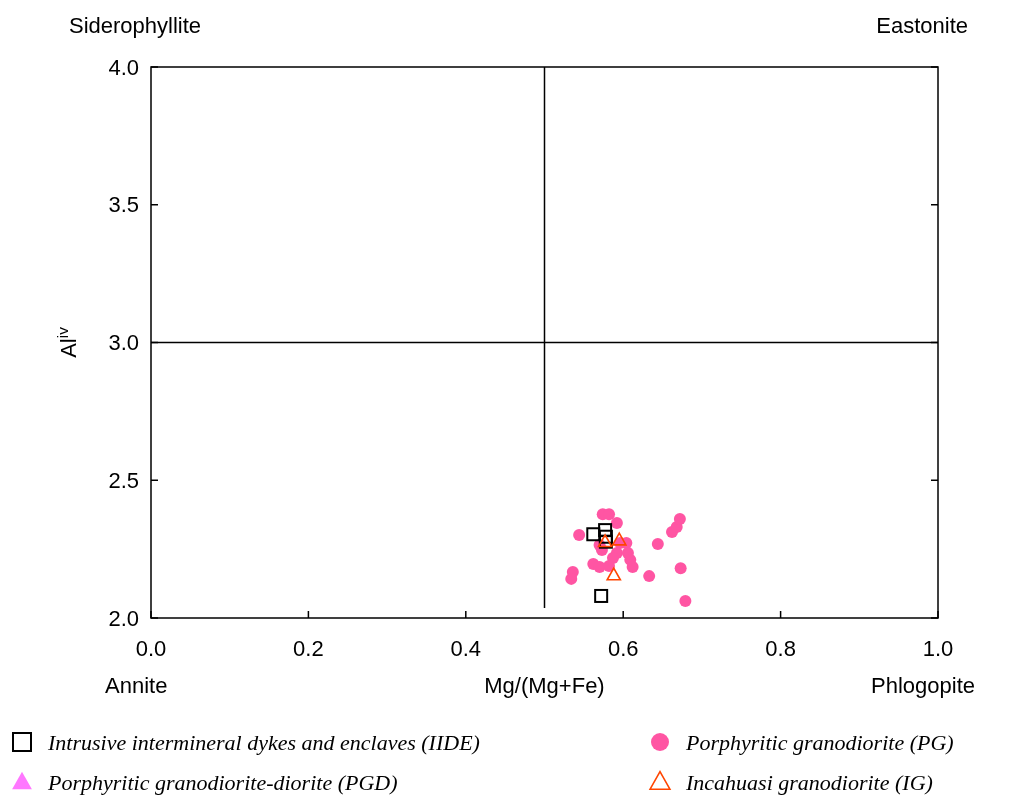  Describe the element at coordinates (922, 25) in the screenshot. I see `text: Eastonite` at that location.